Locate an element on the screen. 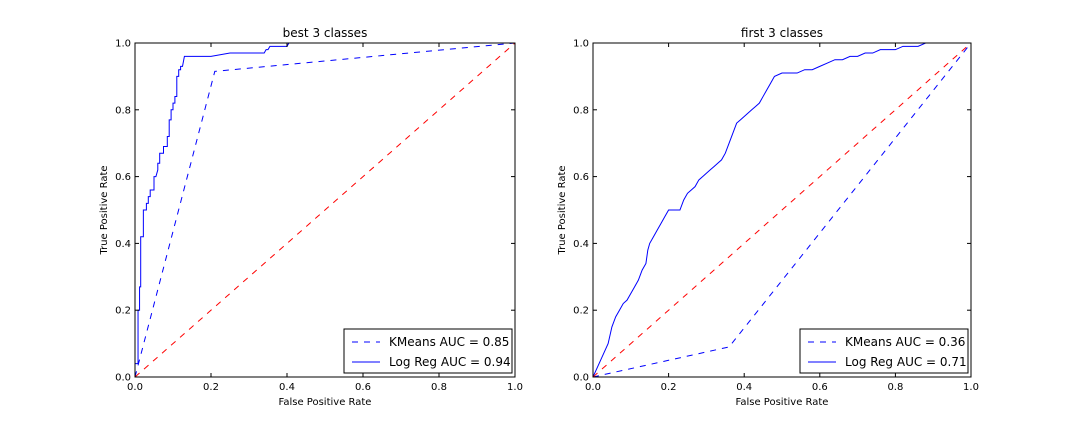  legend-label: KMeans AUC = 0.36 is located at coordinates (905, 342).